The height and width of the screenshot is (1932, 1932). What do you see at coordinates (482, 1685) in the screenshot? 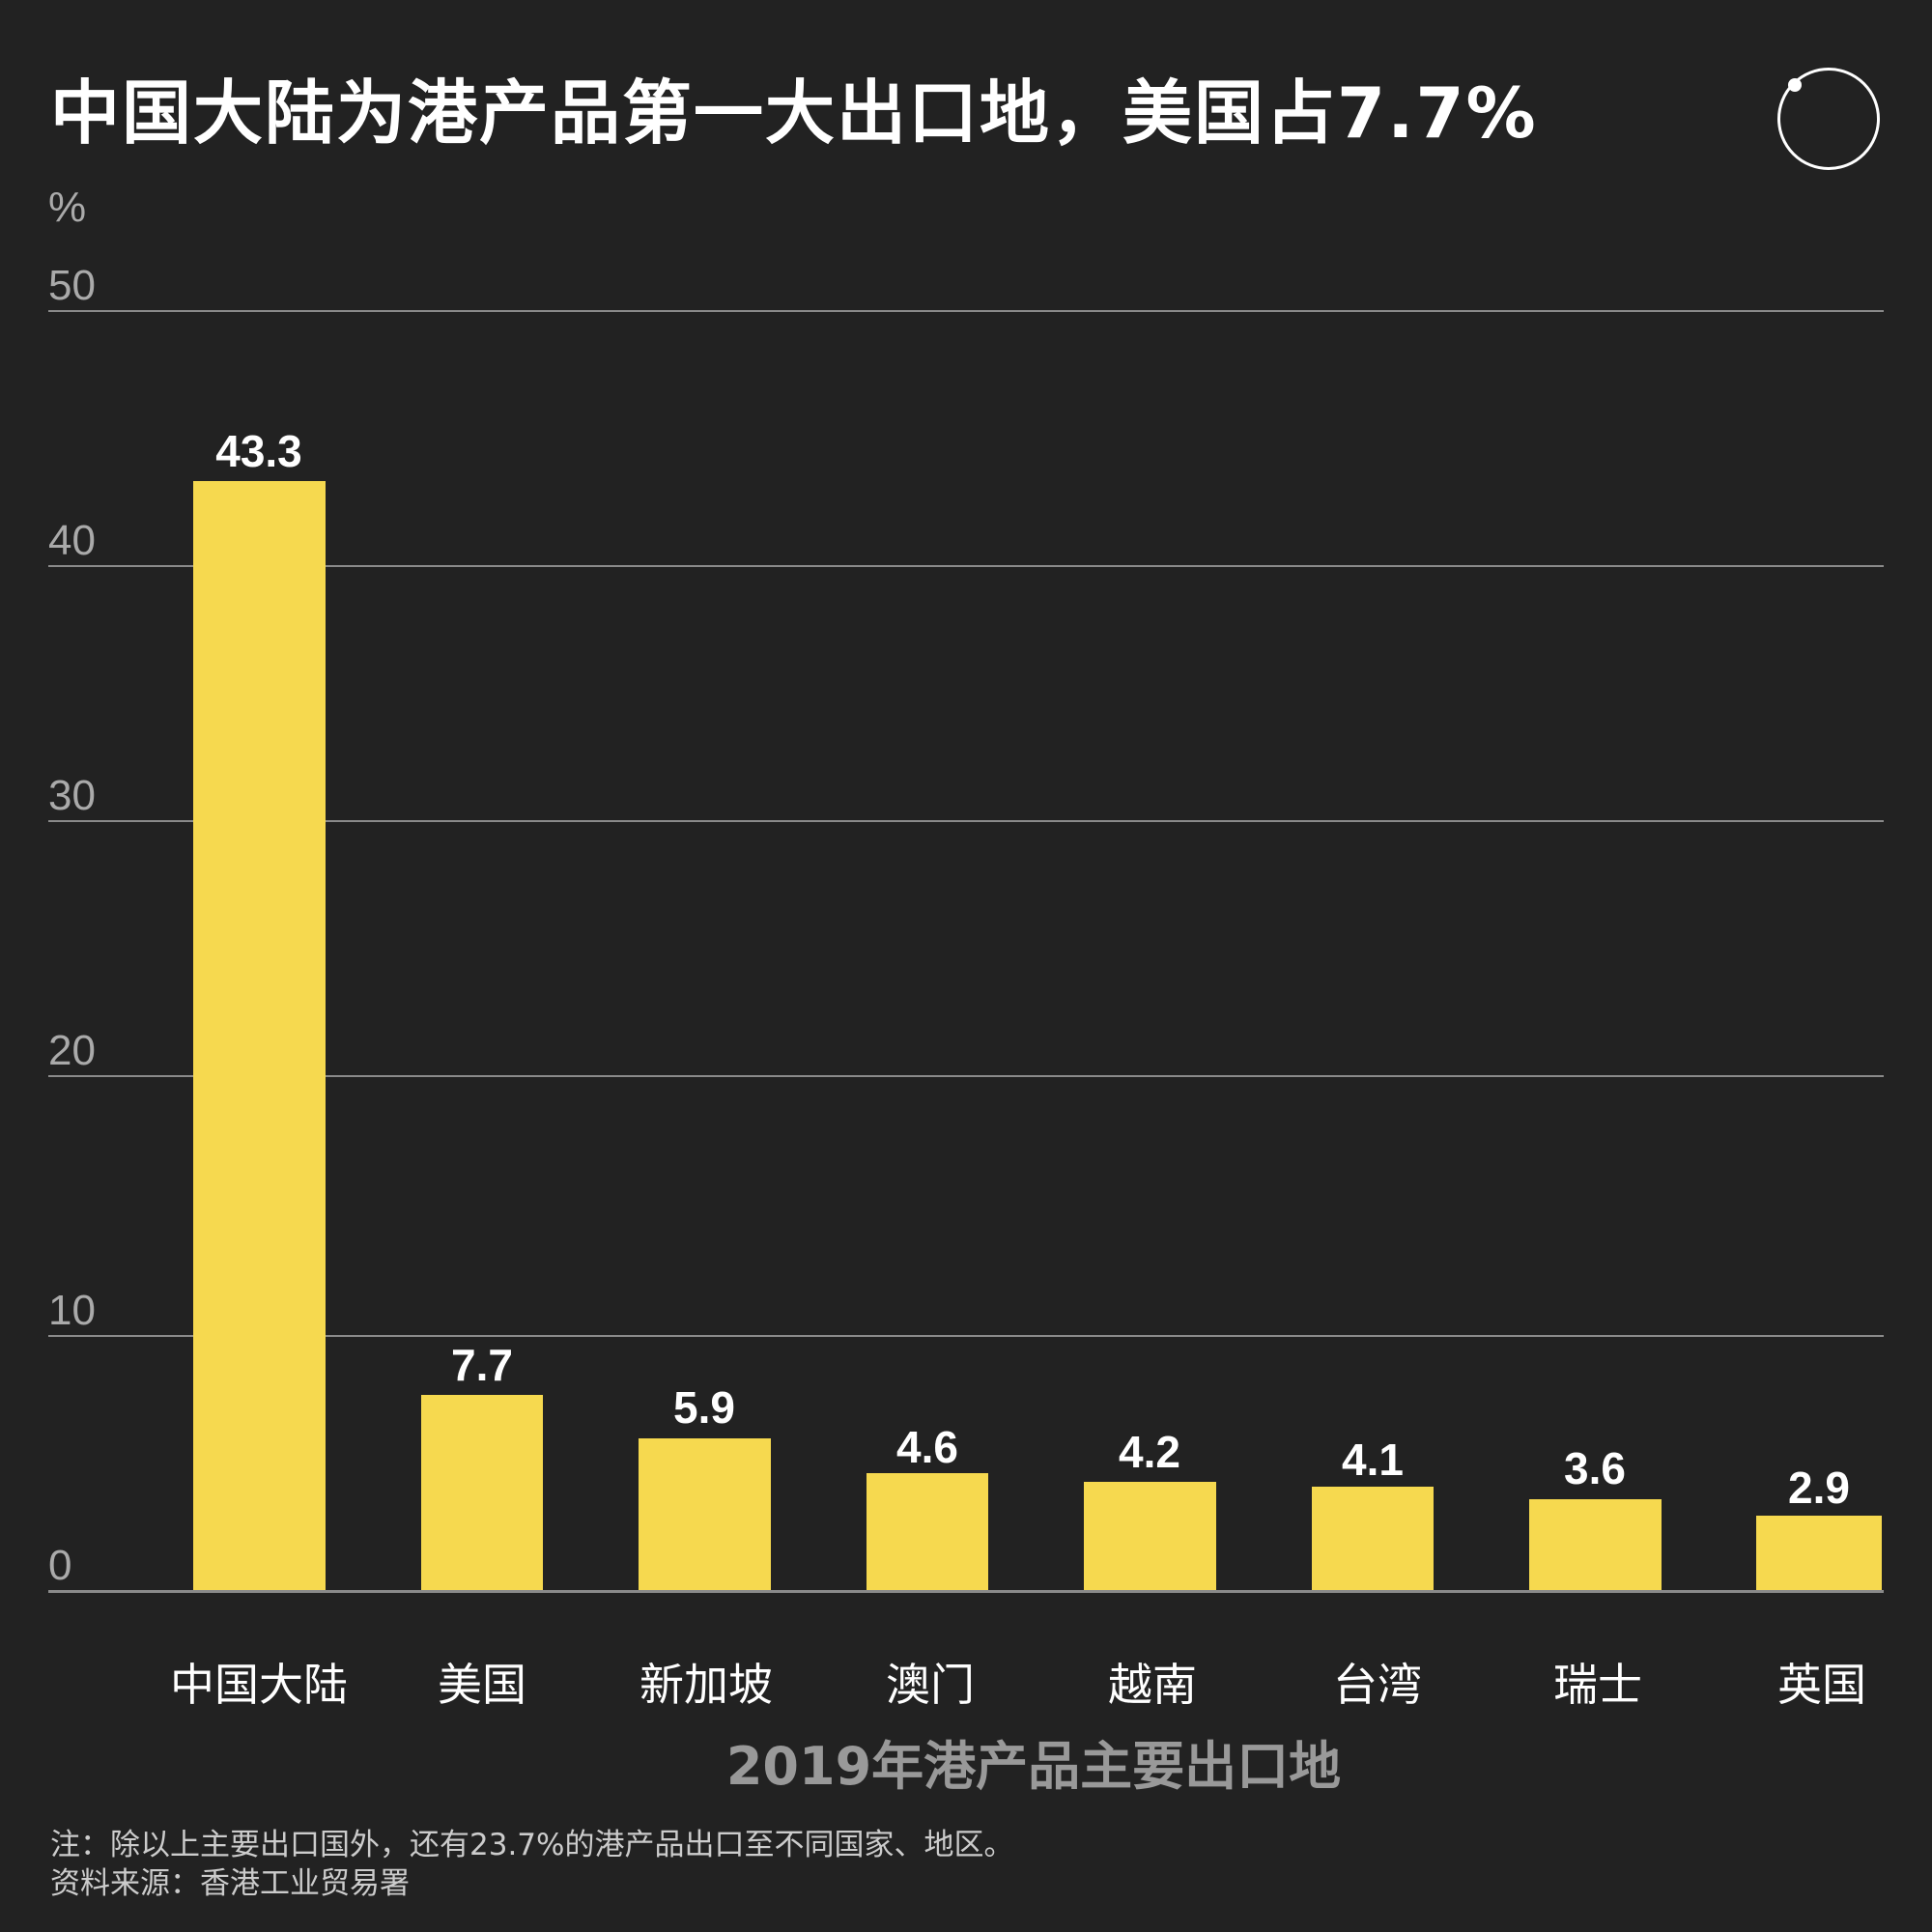
I see `x-category-label: 美国` at bounding box center [482, 1685].